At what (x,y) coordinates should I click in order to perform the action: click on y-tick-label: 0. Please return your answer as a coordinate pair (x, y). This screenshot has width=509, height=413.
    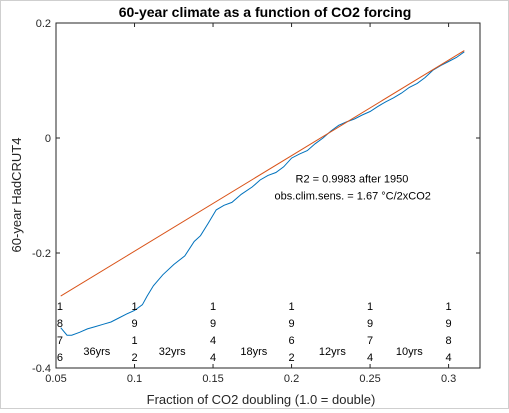
    Looking at the image, I should click on (48, 139).